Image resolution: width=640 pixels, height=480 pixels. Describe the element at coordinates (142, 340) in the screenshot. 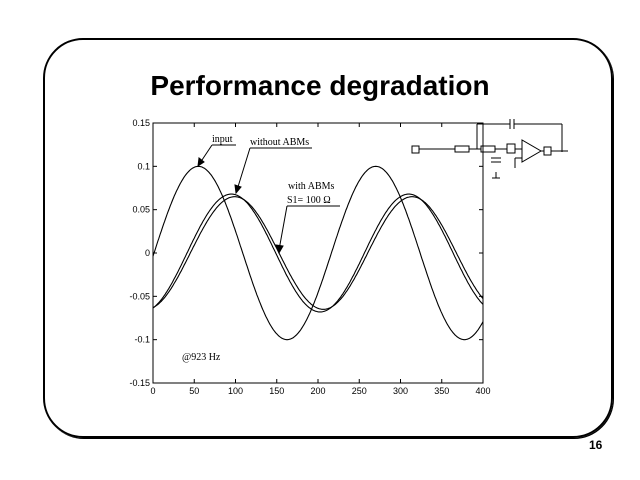

I see `y-tick-label: -0.1` at that location.